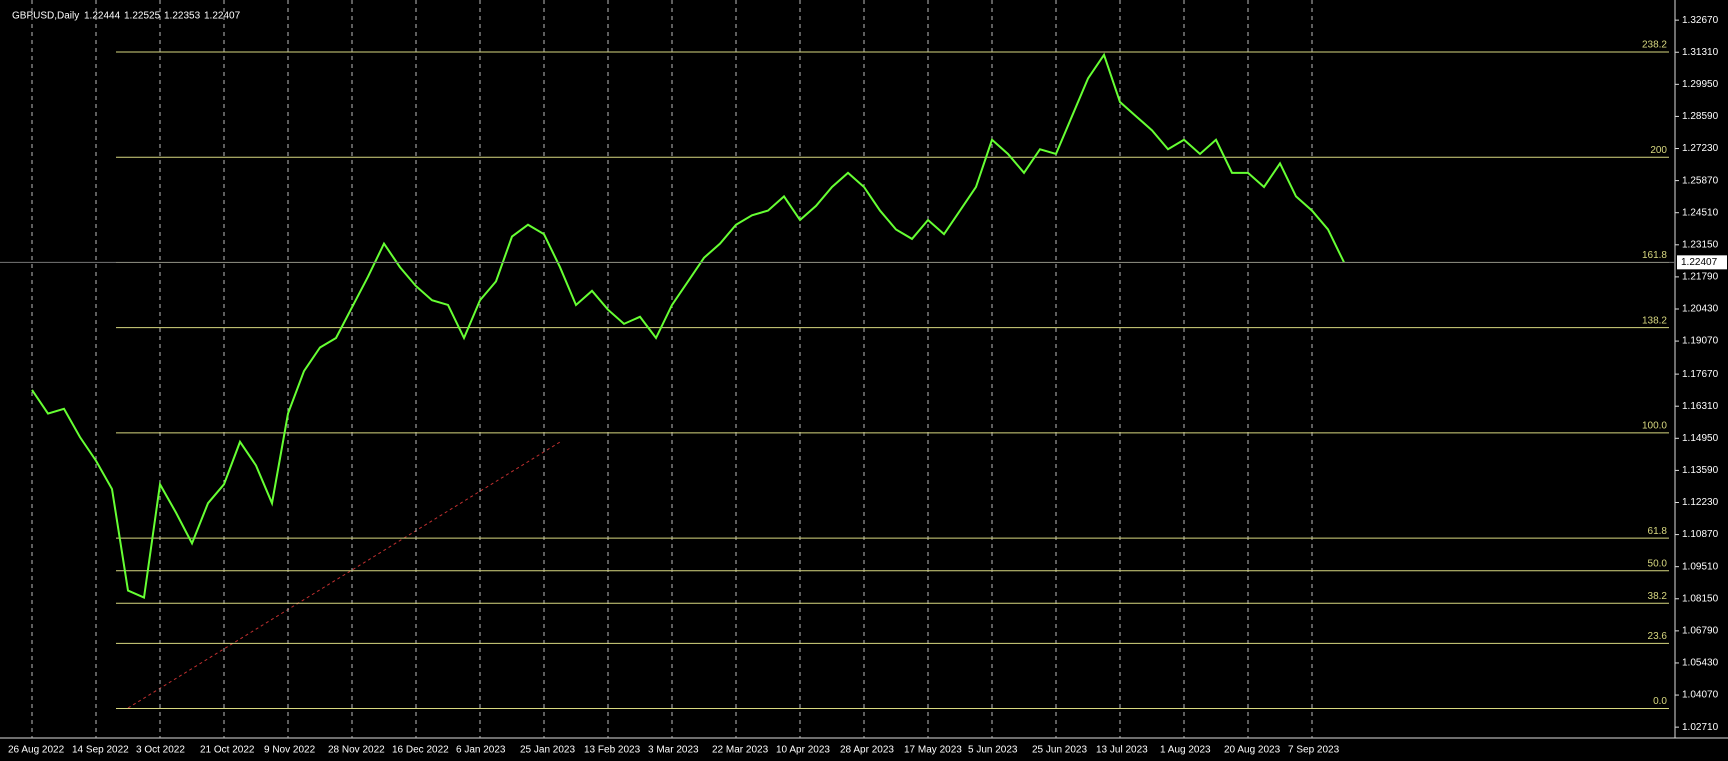  Describe the element at coordinates (1700, 470) in the screenshot. I see `y-tick-label: 1.13590` at that location.